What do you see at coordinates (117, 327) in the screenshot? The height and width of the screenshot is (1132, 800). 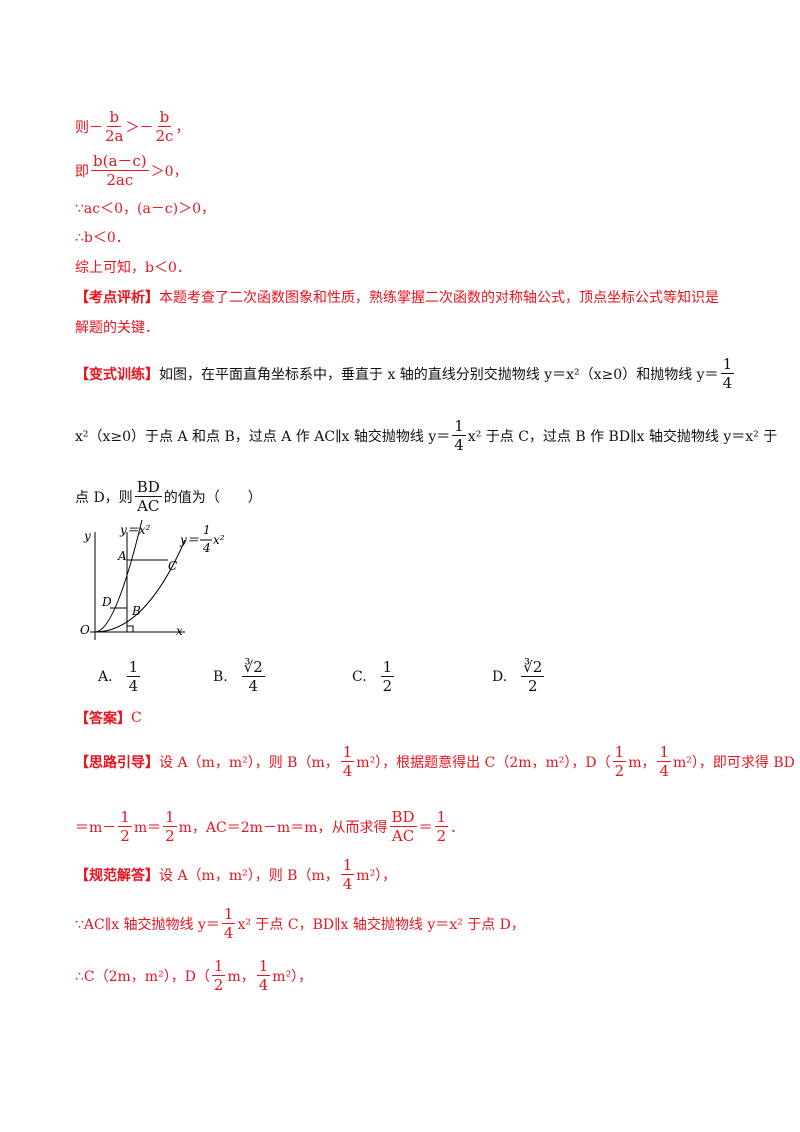 I see `text-line: 解题的关键．` at bounding box center [117, 327].